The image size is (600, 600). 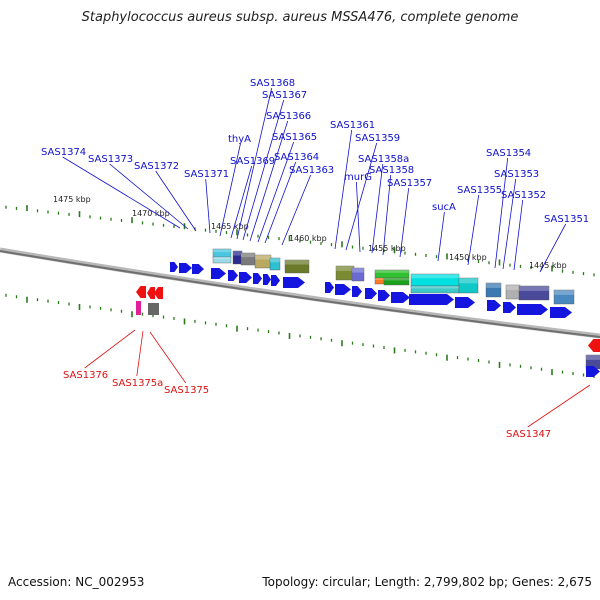 I want to click on gene-label: SAS1371, so click(x=206, y=174).